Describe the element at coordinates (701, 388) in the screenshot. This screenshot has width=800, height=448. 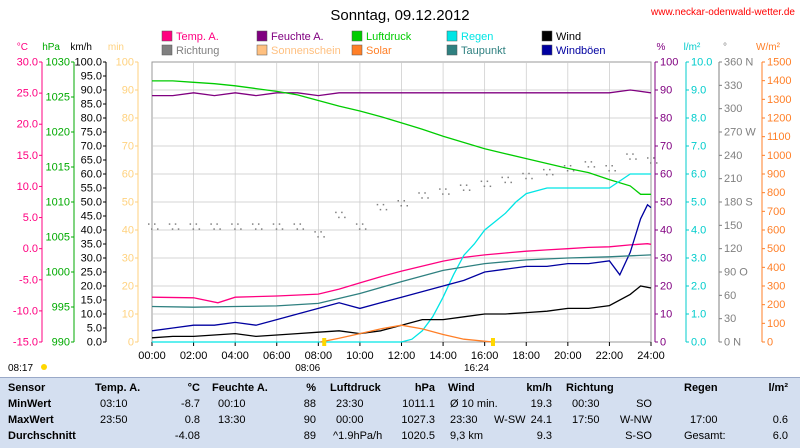
I see `hdr-rain: Regen` at that location.